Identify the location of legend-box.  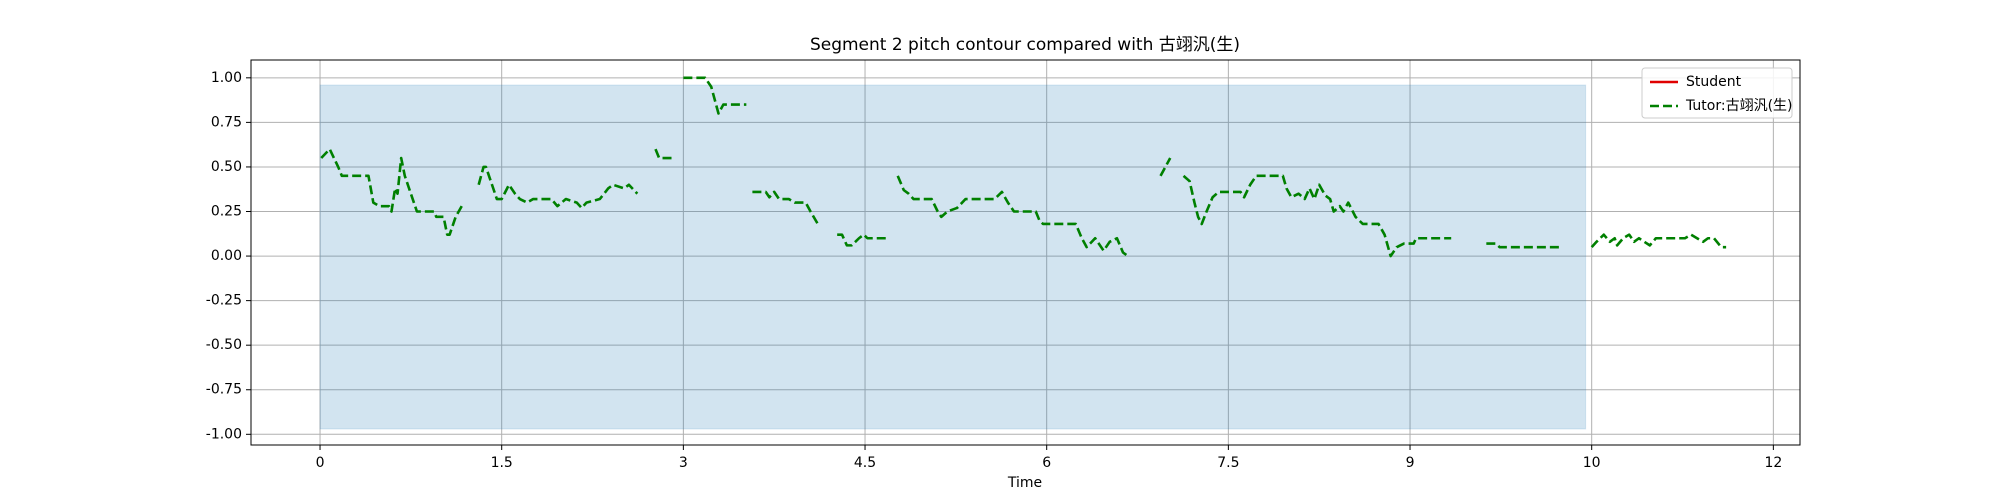
(1717, 93).